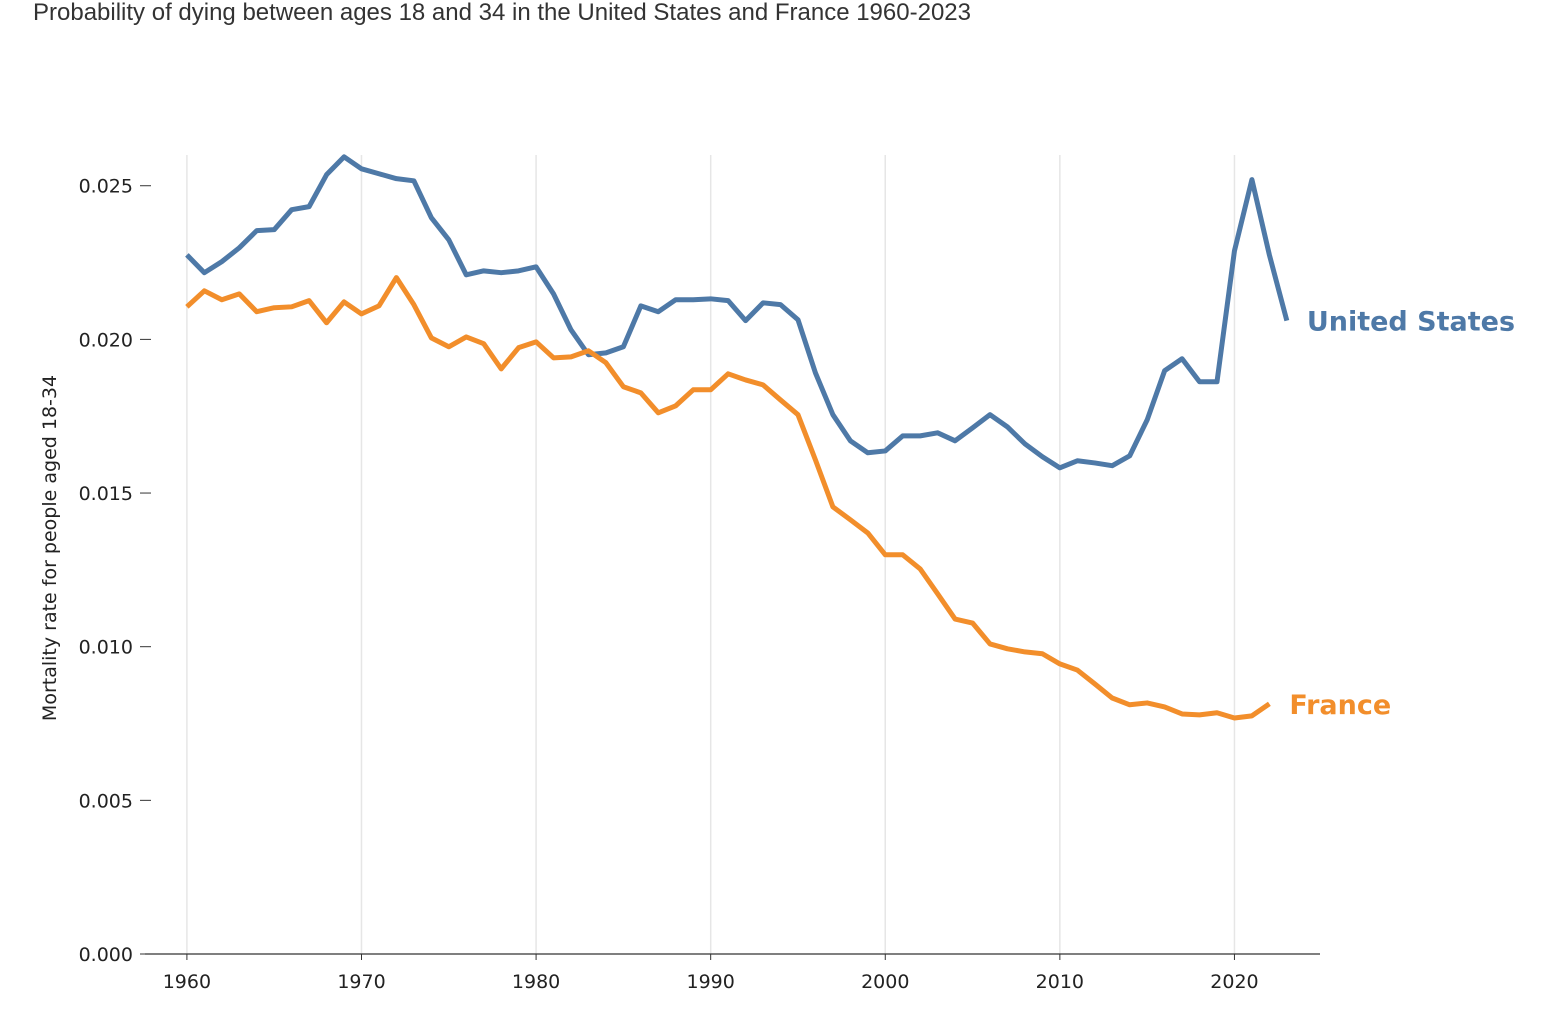 The width and height of the screenshot is (1544, 1024). I want to click on x-tick-label: 2010, so click(1060, 982).